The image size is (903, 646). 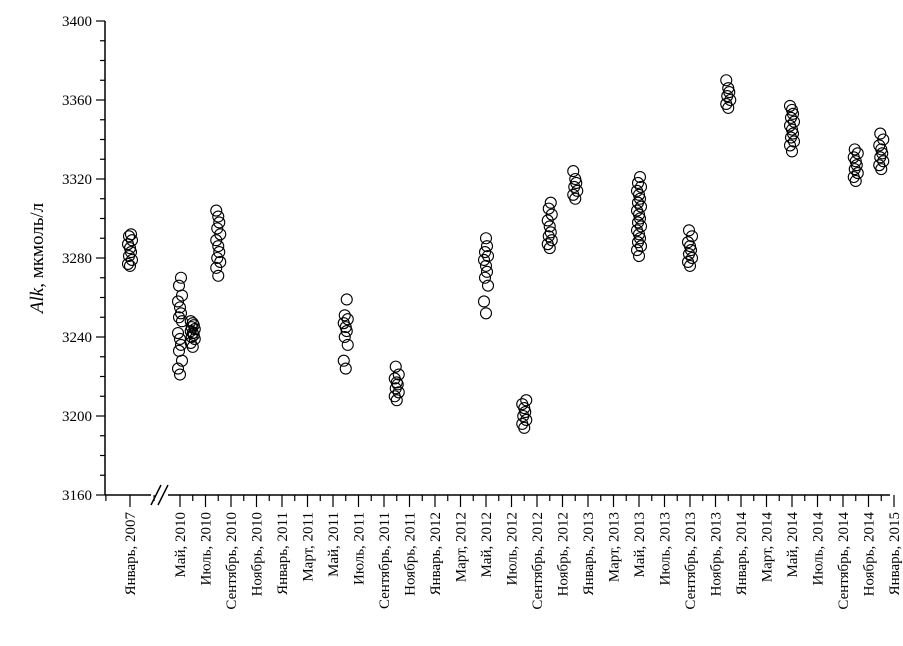 I want to click on y-tick-label: 3160, so click(x=77, y=496).